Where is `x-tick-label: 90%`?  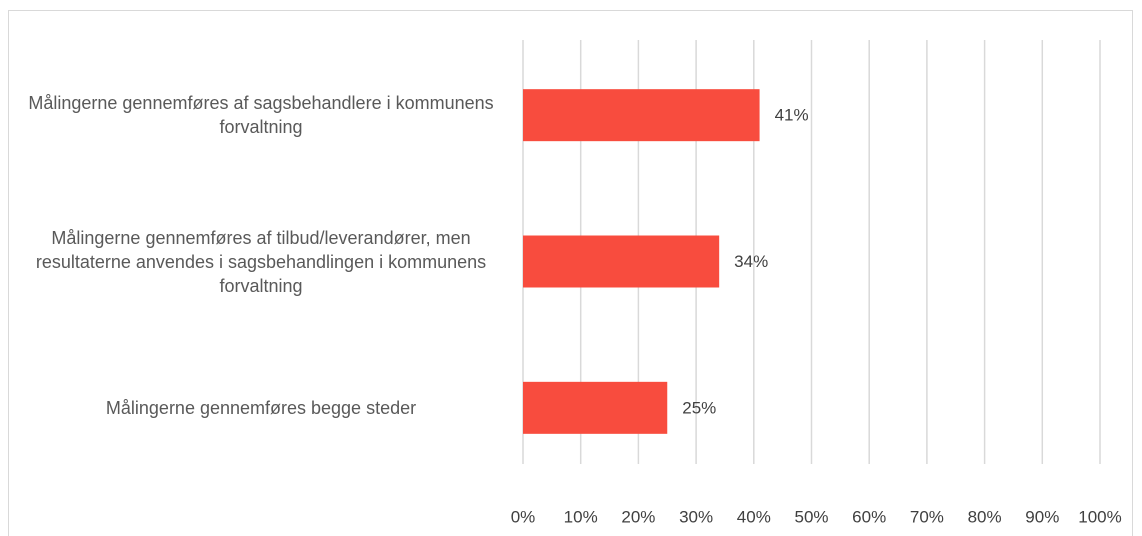
x-tick-label: 90% is located at coordinates (1042, 516).